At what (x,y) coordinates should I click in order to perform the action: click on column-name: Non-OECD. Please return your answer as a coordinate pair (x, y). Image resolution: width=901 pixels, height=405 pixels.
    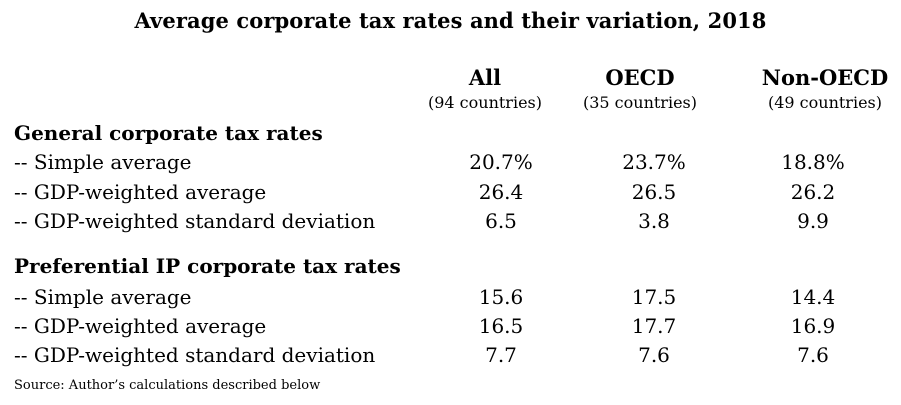
    Looking at the image, I should click on (825, 77).